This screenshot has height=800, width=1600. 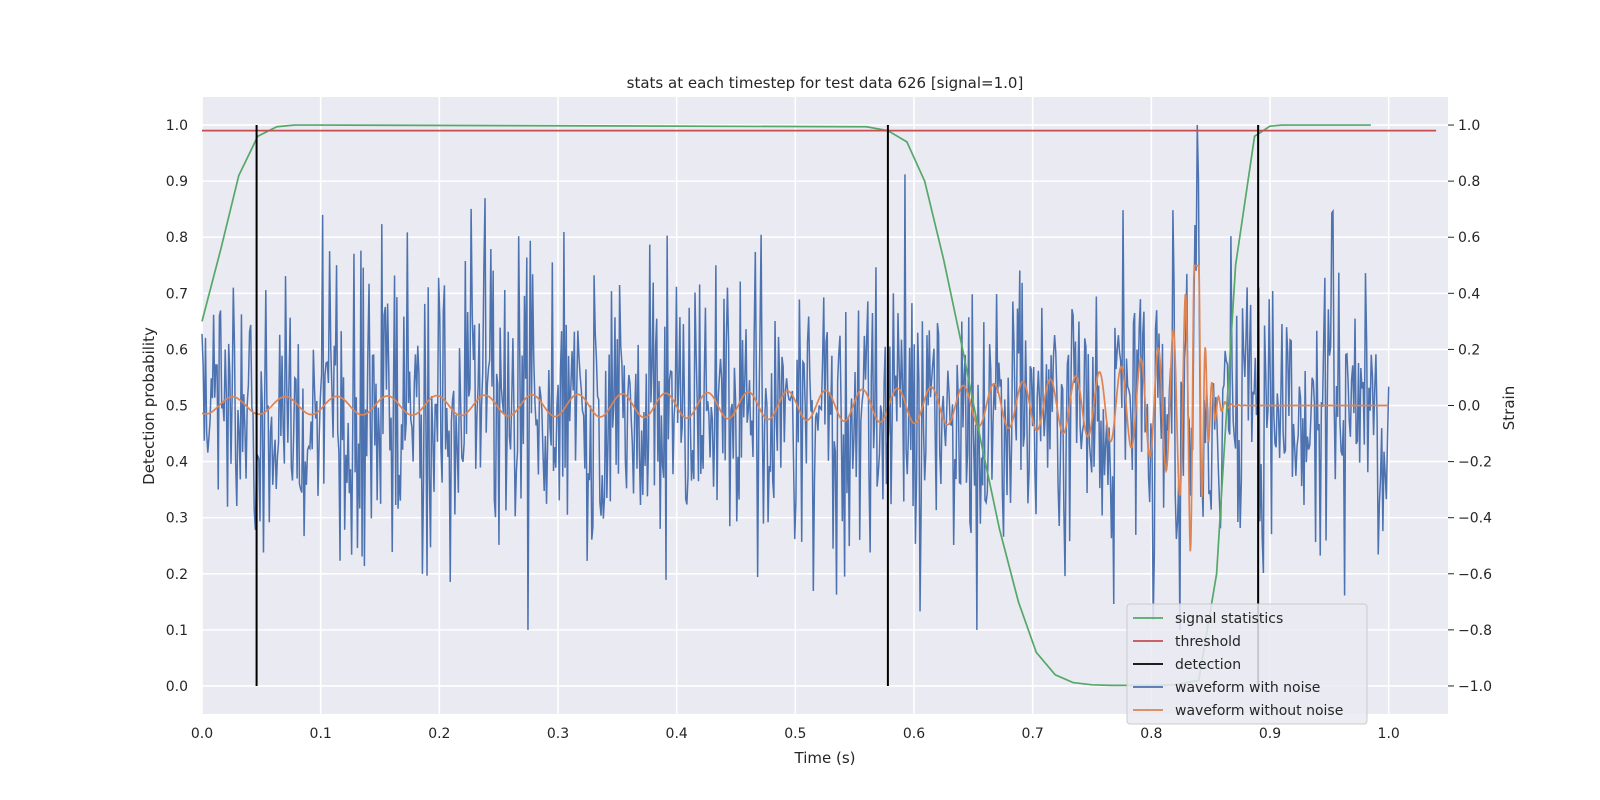 What do you see at coordinates (1469, 238) in the screenshot?
I see `y-right-tick-label: 0.6` at bounding box center [1469, 238].